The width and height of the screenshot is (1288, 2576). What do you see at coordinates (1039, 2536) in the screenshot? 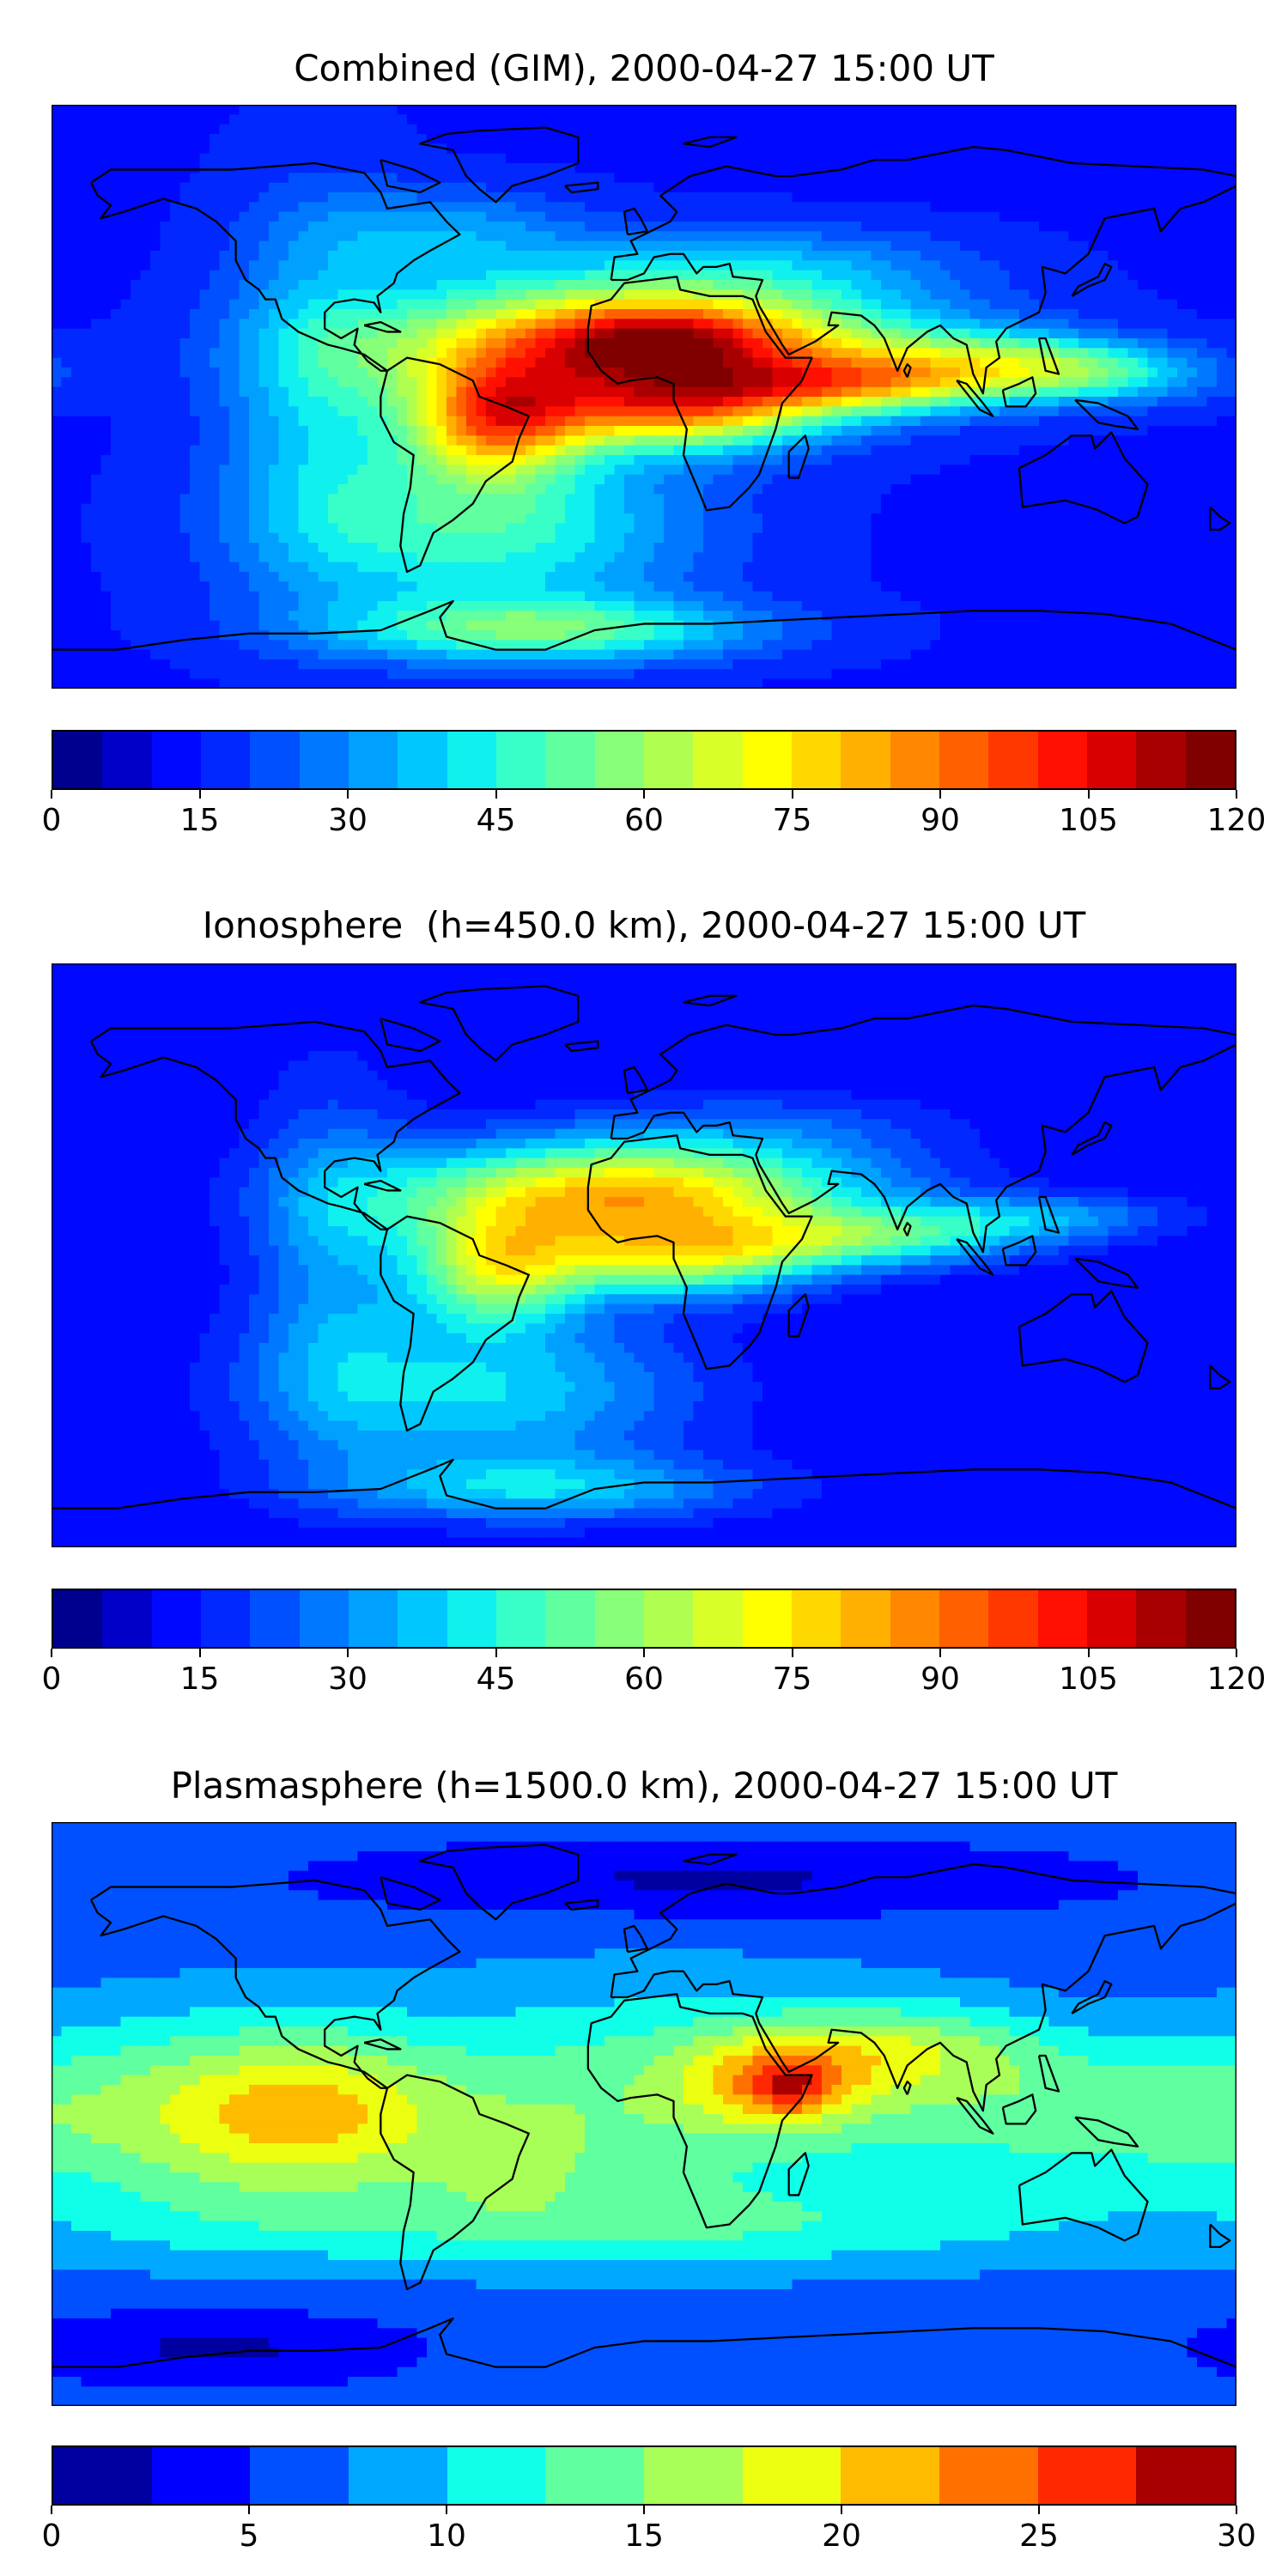
I see `colorbar-tick-label: 25` at bounding box center [1039, 2536].